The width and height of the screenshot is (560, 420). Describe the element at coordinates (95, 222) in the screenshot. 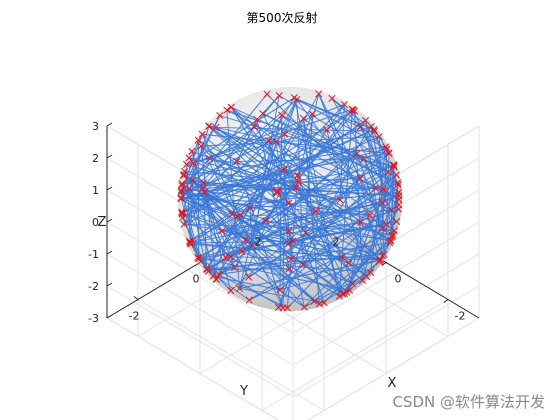

I see `z-tick-label: 0` at that location.